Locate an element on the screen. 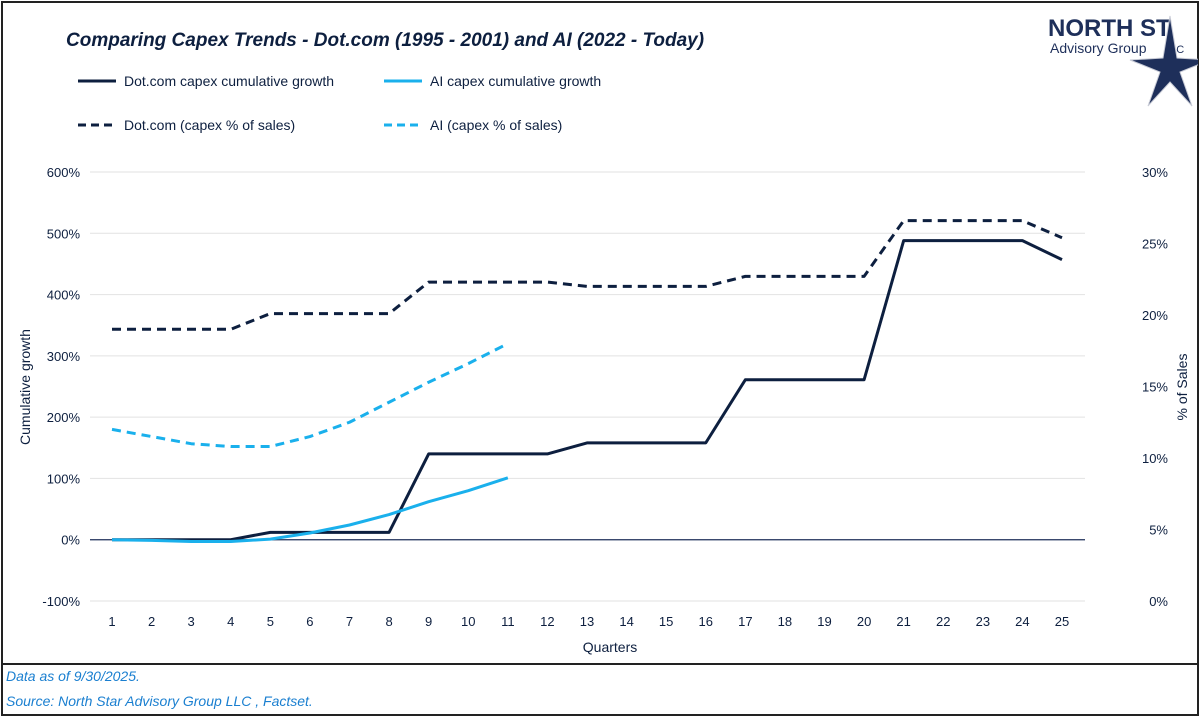 The height and width of the screenshot is (716, 1200). legend-label: AI capex cumulative growth is located at coordinates (516, 81).